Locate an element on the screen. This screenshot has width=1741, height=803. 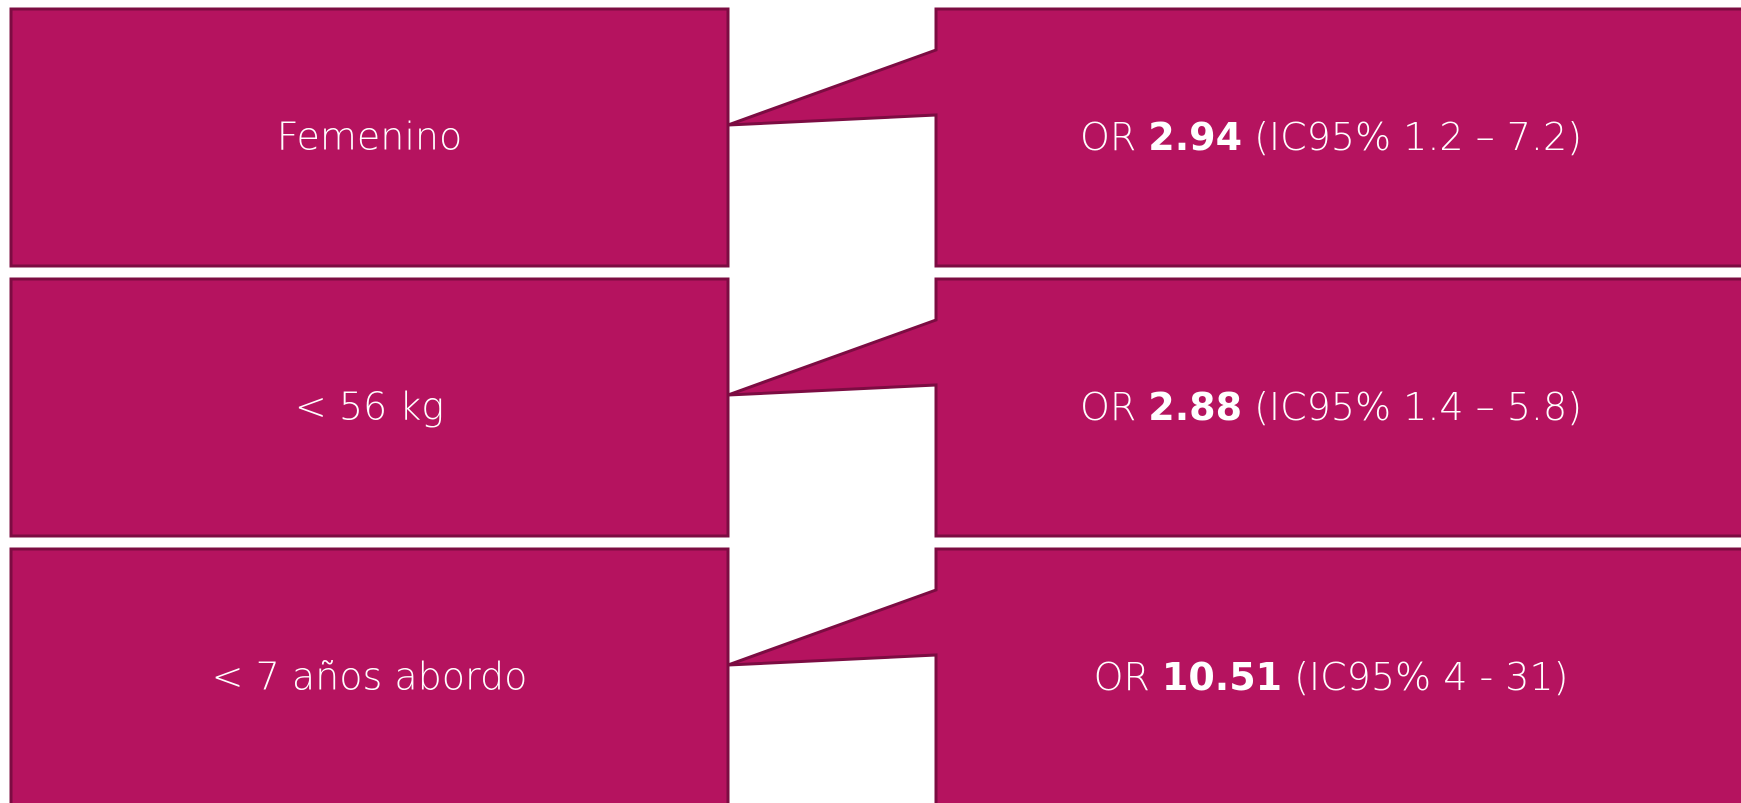
factor-label: Femenino is located at coordinates (370, 137).